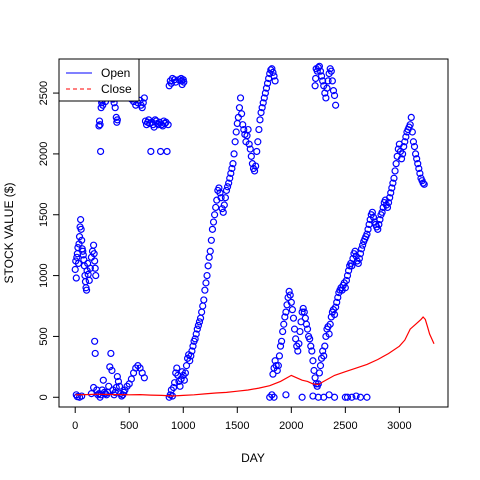  What do you see at coordinates (129, 426) in the screenshot?
I see `x-tick-label: 500` at bounding box center [129, 426].